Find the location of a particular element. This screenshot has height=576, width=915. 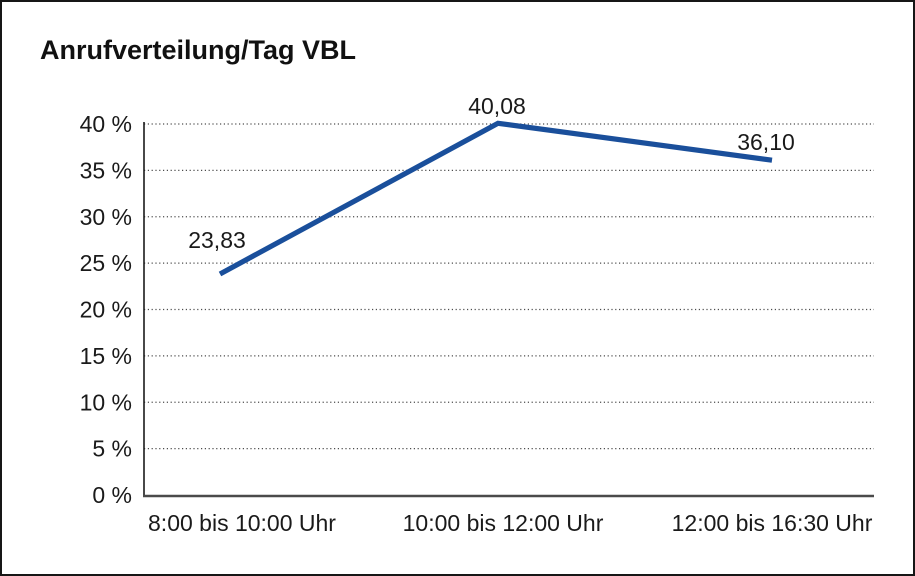

x-category-label: 10:00 bis 12:00 Uhr is located at coordinates (503, 523).